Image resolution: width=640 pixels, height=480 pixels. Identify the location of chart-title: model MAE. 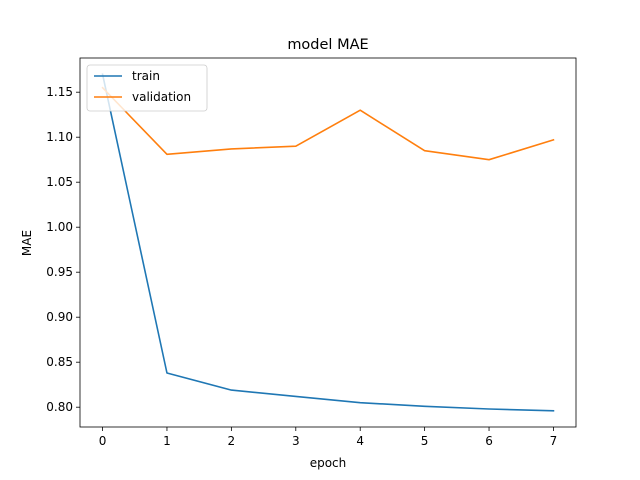
(327, 45).